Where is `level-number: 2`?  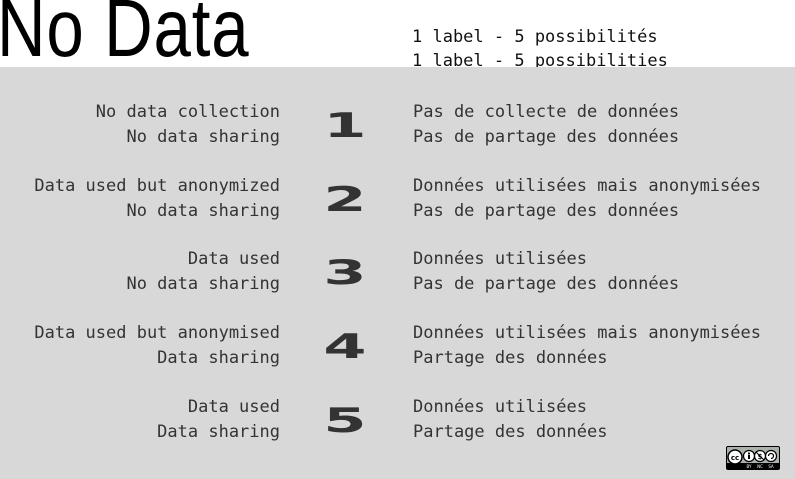
level-number: 2 is located at coordinates (345, 200).